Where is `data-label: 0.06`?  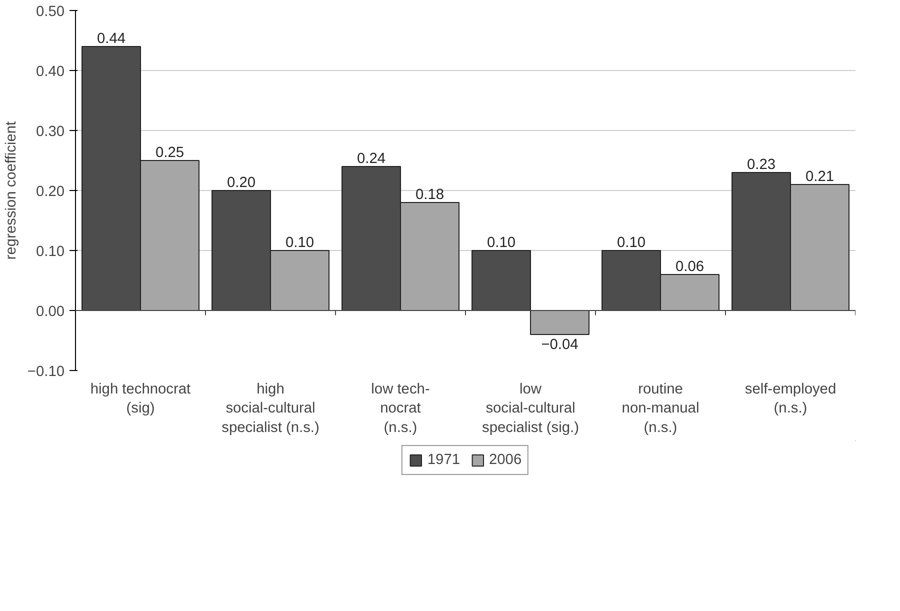 data-label: 0.06 is located at coordinates (689, 266).